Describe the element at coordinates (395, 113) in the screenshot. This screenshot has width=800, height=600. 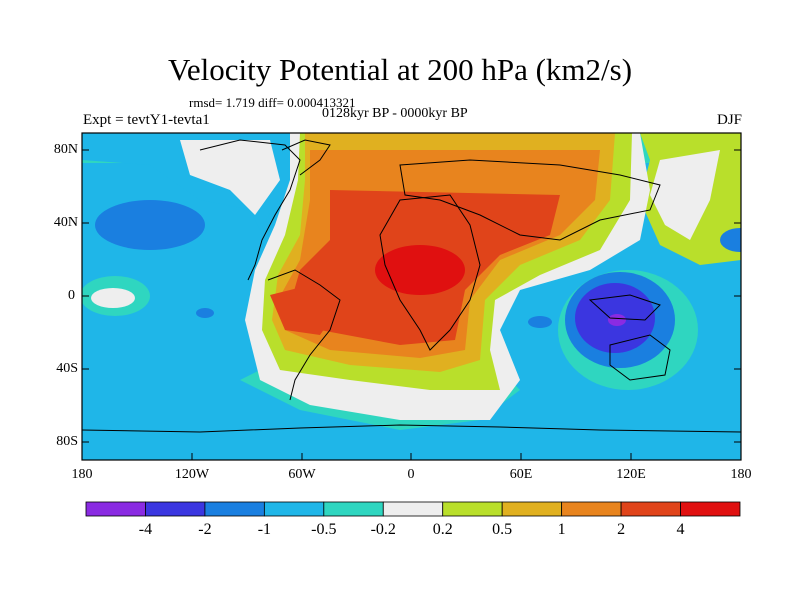
I see `period-label: 0128kyr BP - 0000kyr BP` at that location.